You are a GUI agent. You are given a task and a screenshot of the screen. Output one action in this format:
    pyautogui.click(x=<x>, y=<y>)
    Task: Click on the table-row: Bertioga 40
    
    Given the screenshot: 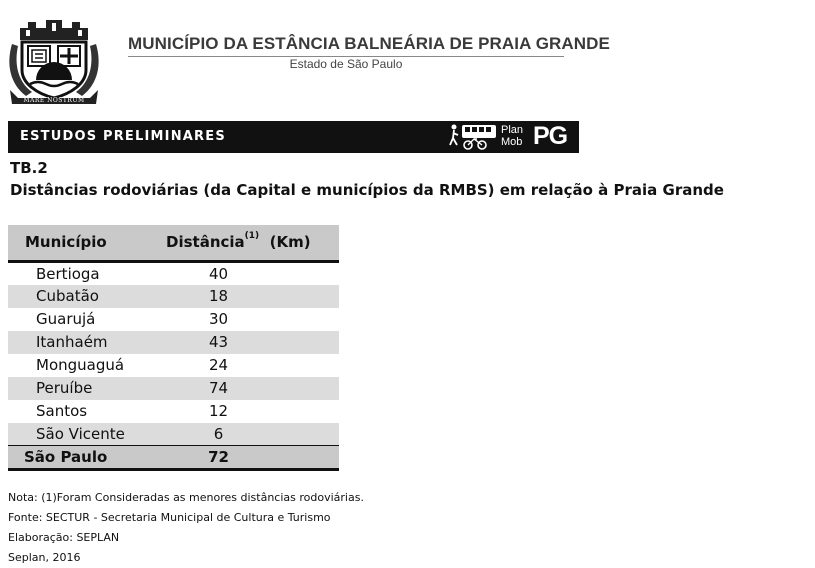 What is the action you would take?
    pyautogui.click(x=173, y=273)
    